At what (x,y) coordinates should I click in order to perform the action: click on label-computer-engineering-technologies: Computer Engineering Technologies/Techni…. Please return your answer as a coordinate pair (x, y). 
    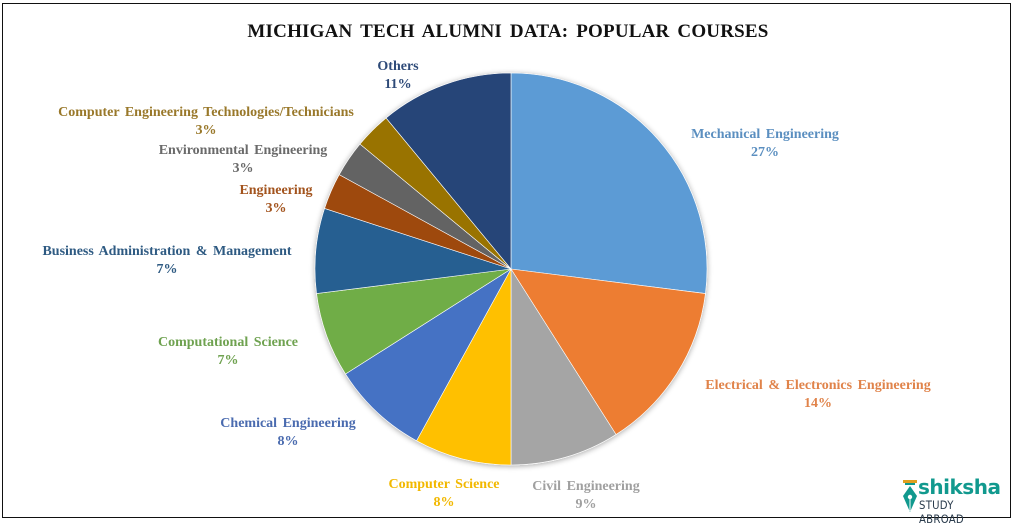
    Looking at the image, I should click on (206, 122).